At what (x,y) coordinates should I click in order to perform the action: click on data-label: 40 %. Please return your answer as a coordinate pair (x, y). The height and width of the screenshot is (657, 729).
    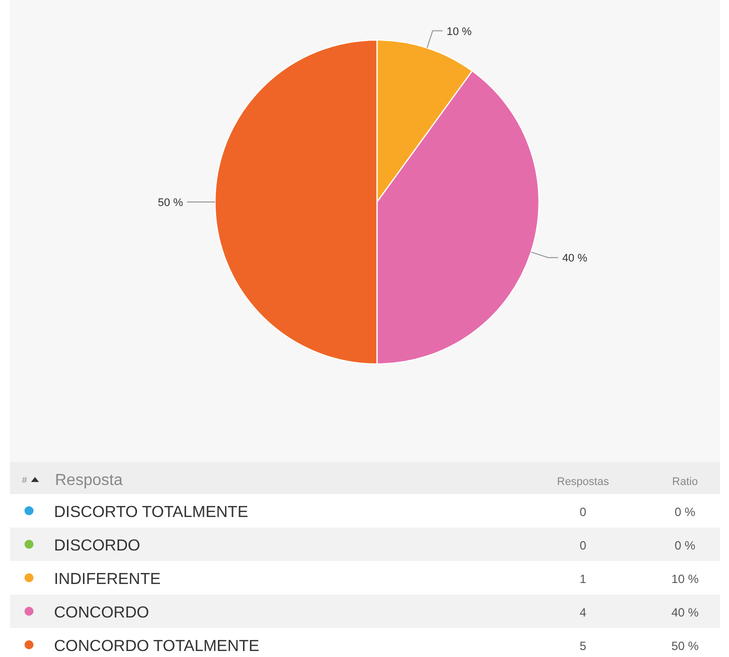
    Looking at the image, I should click on (575, 258).